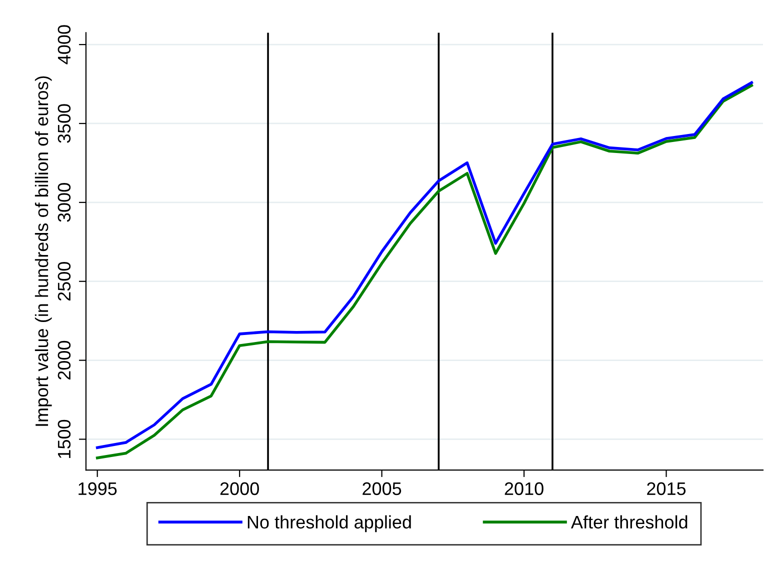 The height and width of the screenshot is (568, 771). What do you see at coordinates (382, 489) in the screenshot?
I see `x-tick-label: 2005` at bounding box center [382, 489].